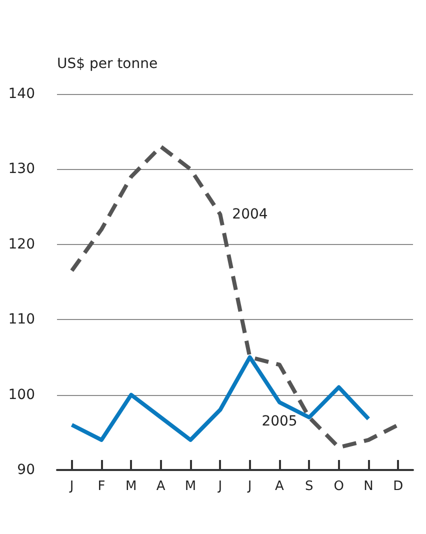  What do you see at coordinates (102, 486) in the screenshot?
I see `x-tick-label: F` at bounding box center [102, 486].